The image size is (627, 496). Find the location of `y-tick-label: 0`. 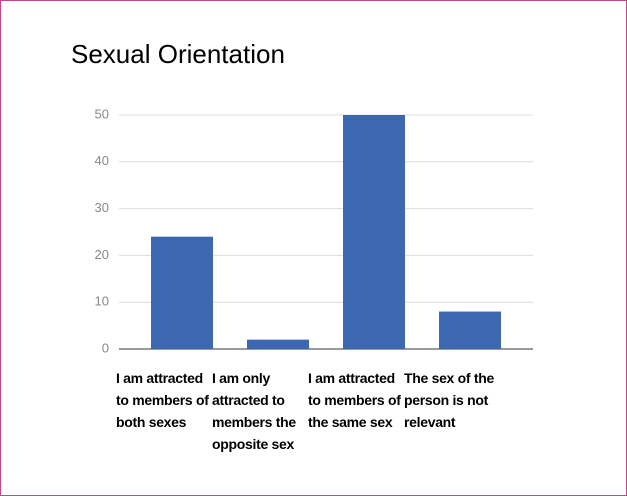

y-tick-label: 0 is located at coordinates (105, 347).